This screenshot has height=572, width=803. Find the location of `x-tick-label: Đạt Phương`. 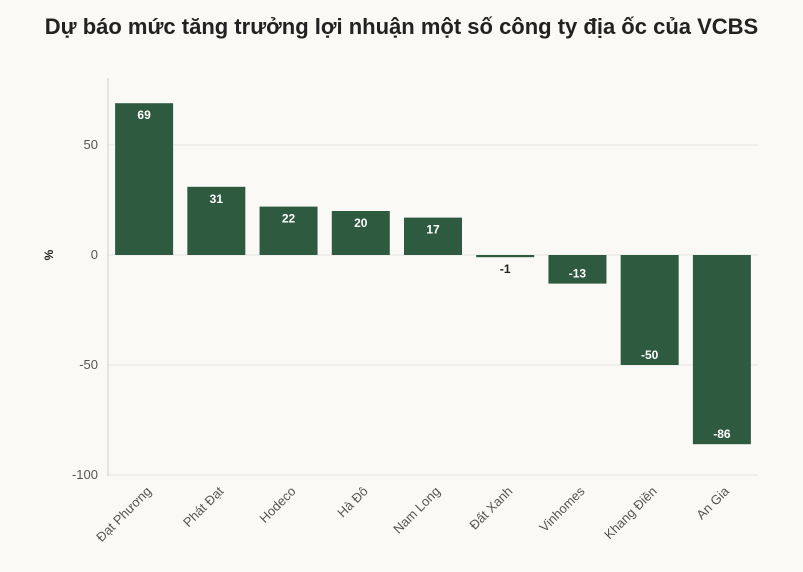

x-tick-label: Đạt Phương is located at coordinates (123, 514).